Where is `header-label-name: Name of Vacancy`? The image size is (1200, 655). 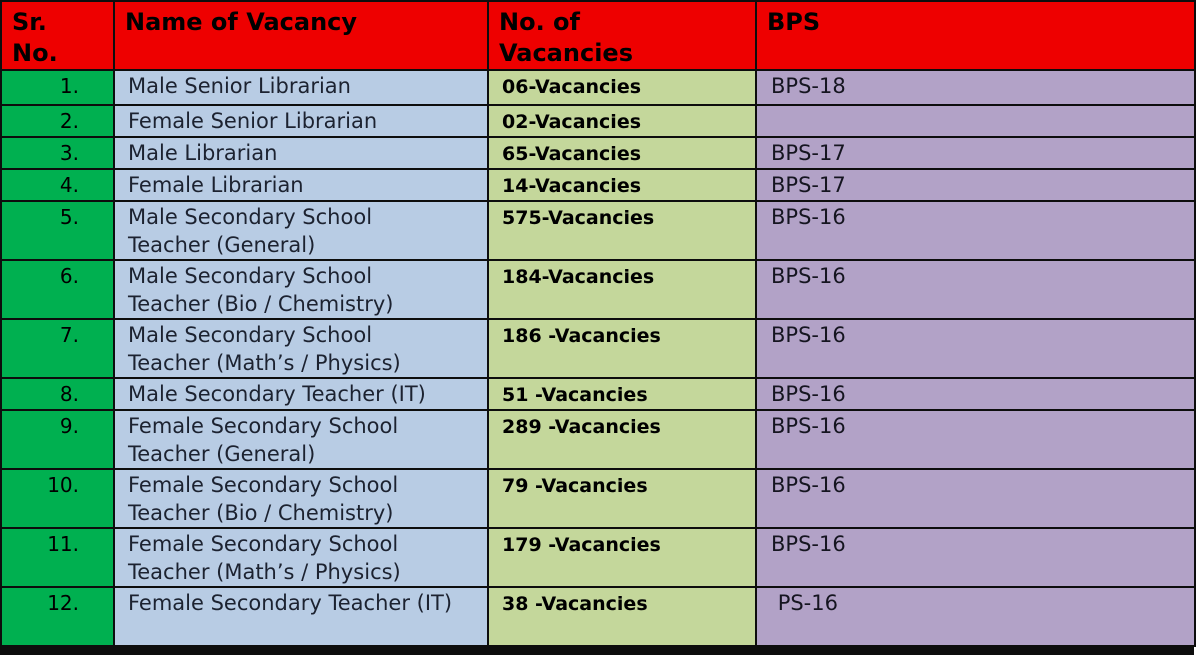 header-label-name: Name of Vacancy is located at coordinates (241, 22).